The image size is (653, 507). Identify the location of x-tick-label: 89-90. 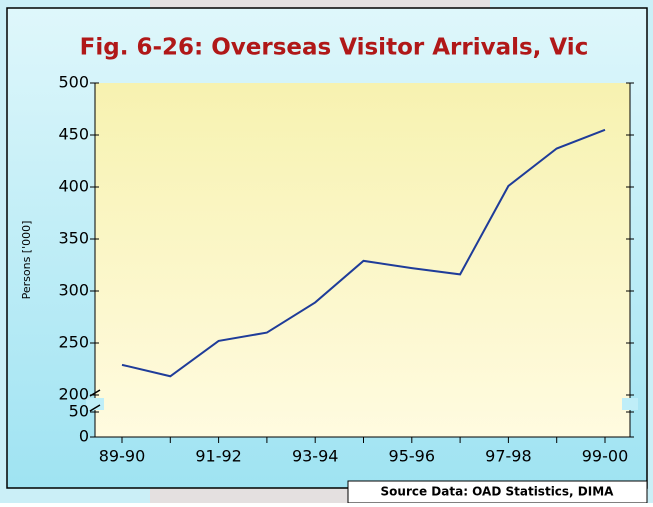
(122, 456).